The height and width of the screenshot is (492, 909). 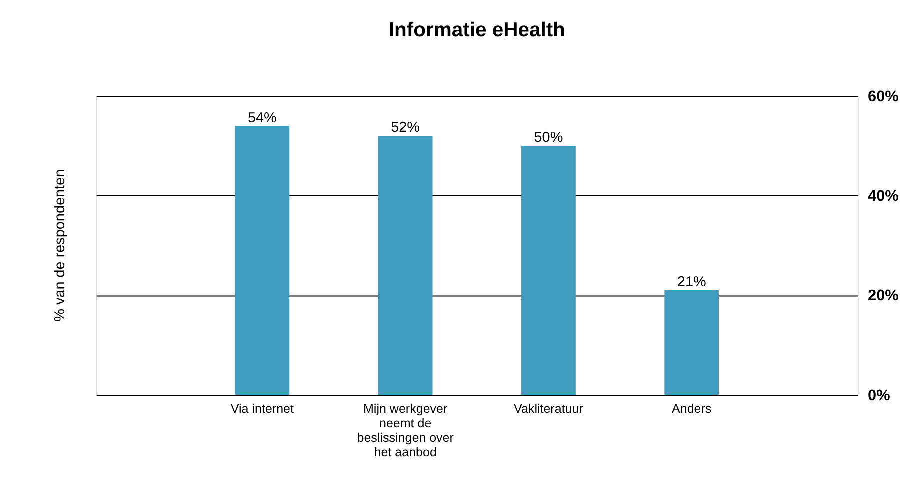 I want to click on y-tick-label: 0%, so click(x=879, y=395).